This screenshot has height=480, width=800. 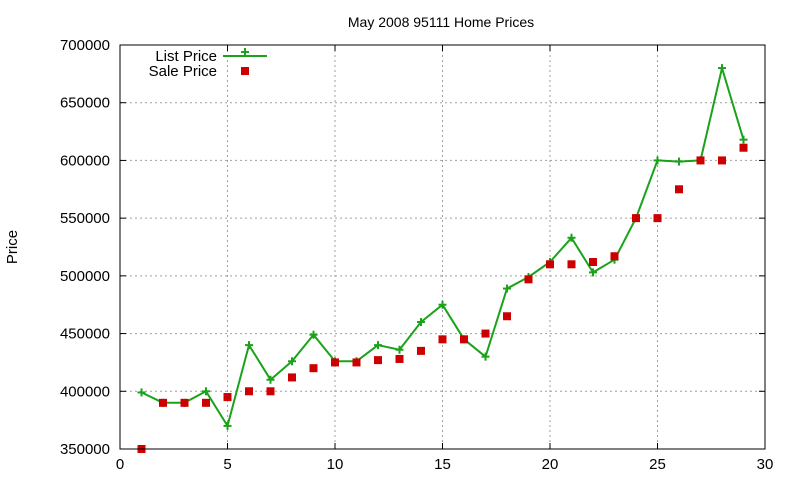 What do you see at coordinates (186, 56) in the screenshot?
I see `legend-label-list-price: List Price` at bounding box center [186, 56].